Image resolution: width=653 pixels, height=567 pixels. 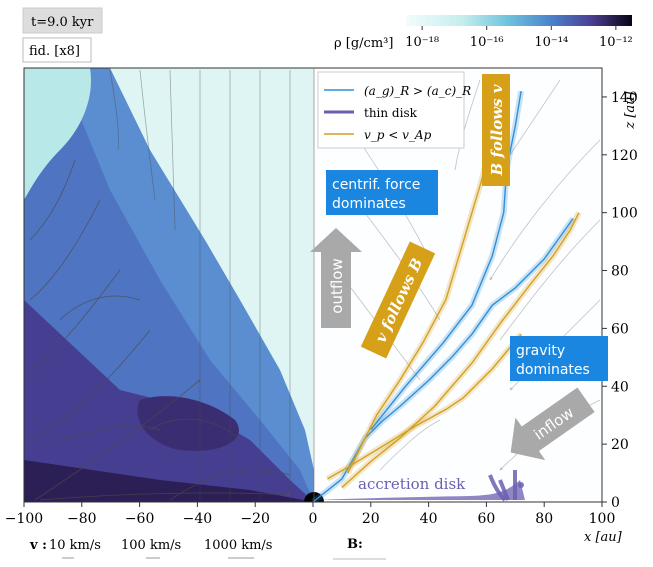 What do you see at coordinates (624, 98) in the screenshot?
I see `y-tick-label: 140` at bounding box center [624, 98].